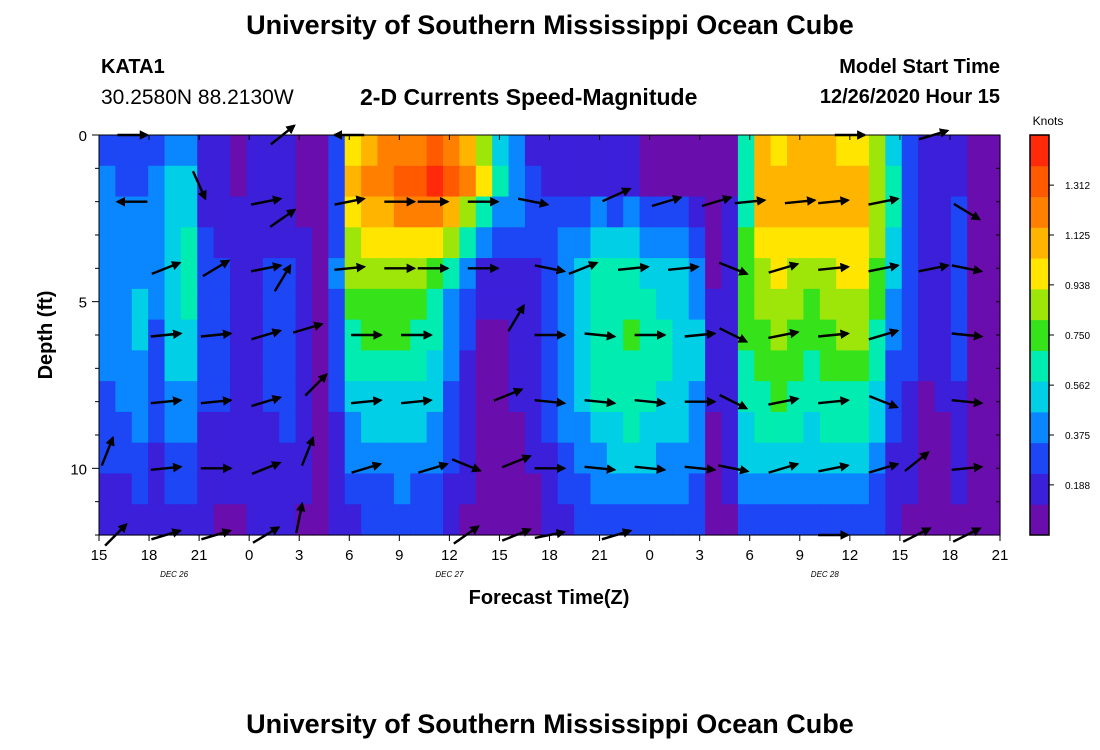  I want to click on date-label: DEC 26, so click(174, 574).